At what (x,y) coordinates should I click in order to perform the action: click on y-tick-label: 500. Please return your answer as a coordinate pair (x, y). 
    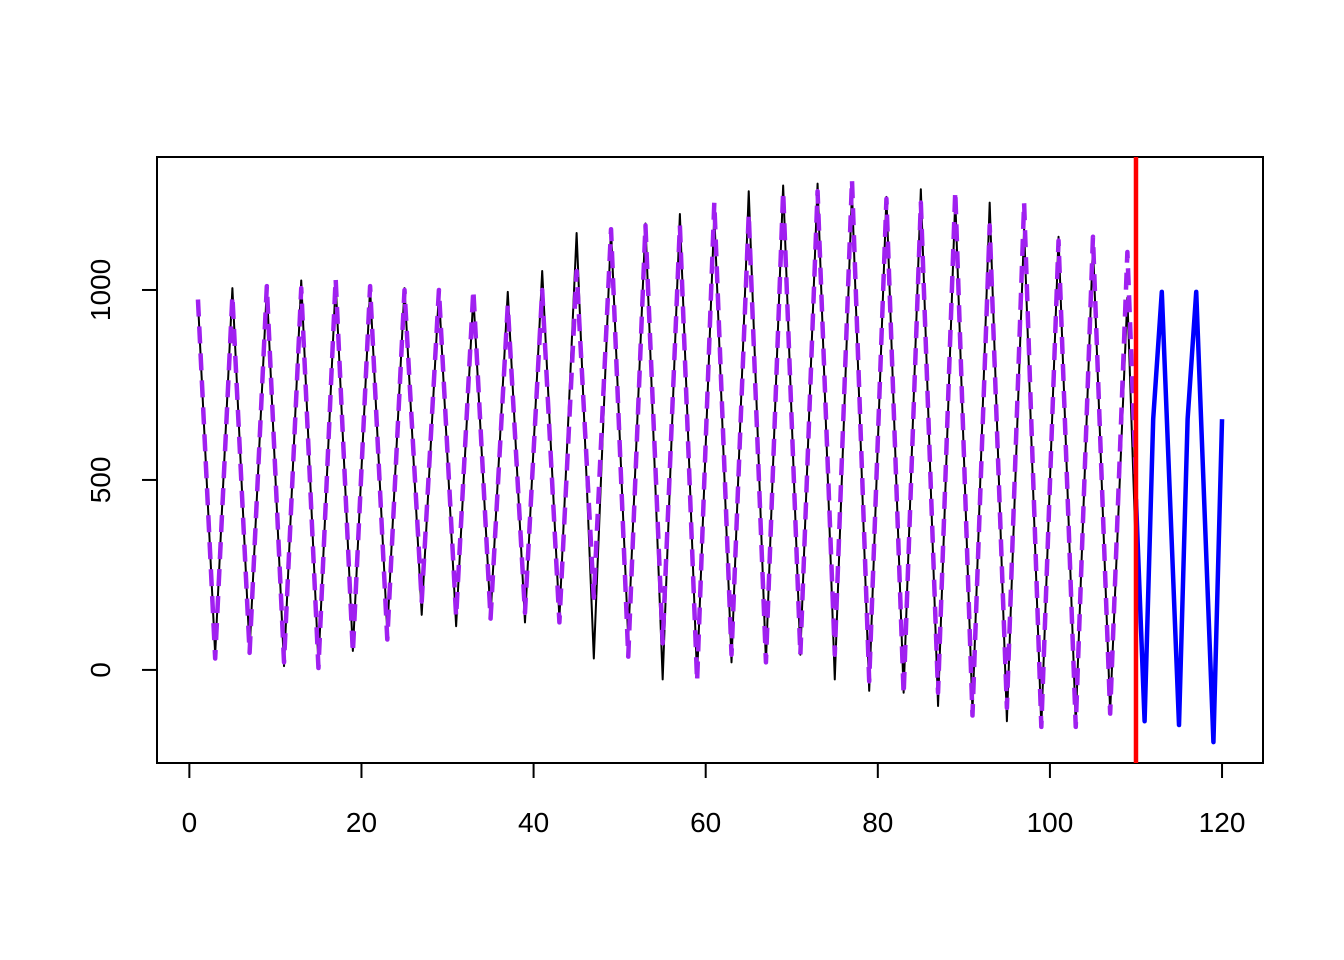
    Looking at the image, I should click on (100, 480).